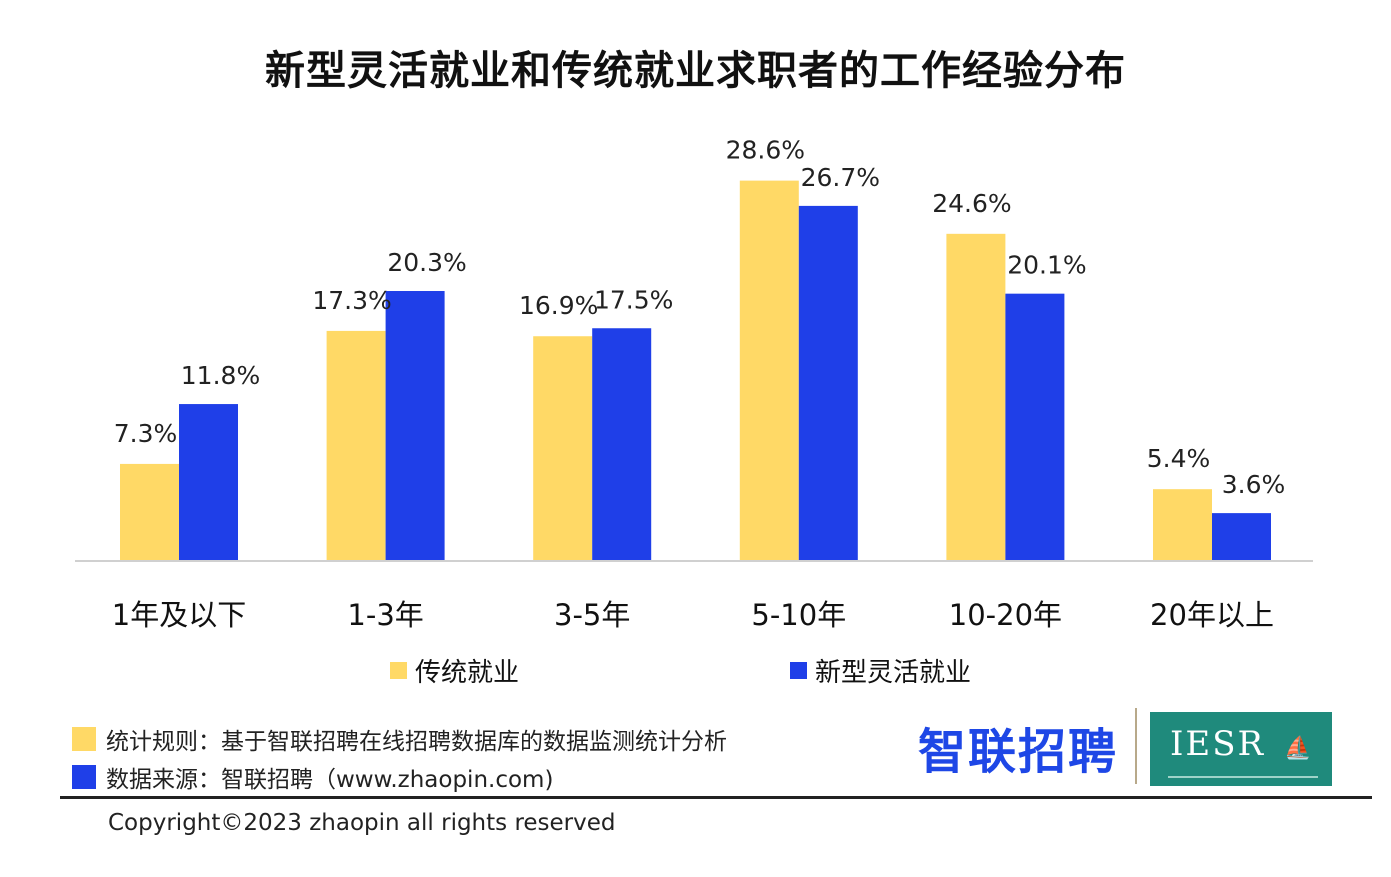 The width and height of the screenshot is (1391, 877). I want to click on iesr-logo: IESR ⛵, so click(1241, 749).